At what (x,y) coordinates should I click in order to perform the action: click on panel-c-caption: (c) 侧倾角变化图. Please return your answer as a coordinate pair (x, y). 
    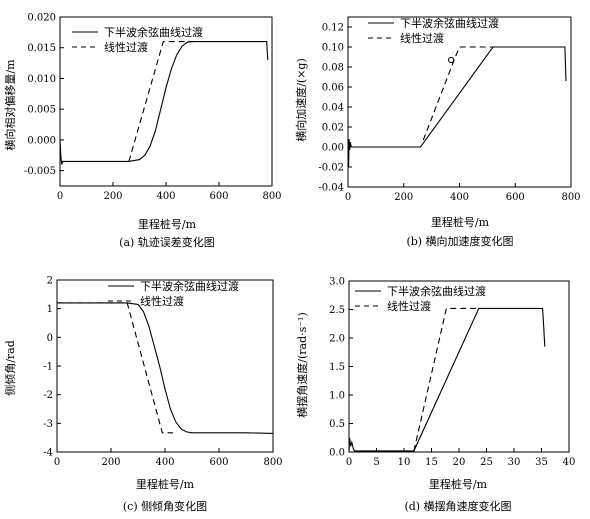
    Looking at the image, I should click on (165, 506).